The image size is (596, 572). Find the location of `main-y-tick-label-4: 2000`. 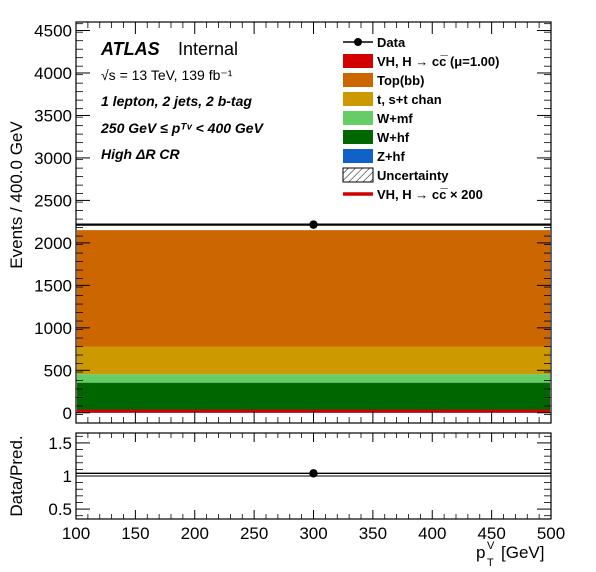

main-y-tick-label-4: 2000 is located at coordinates (53, 243).